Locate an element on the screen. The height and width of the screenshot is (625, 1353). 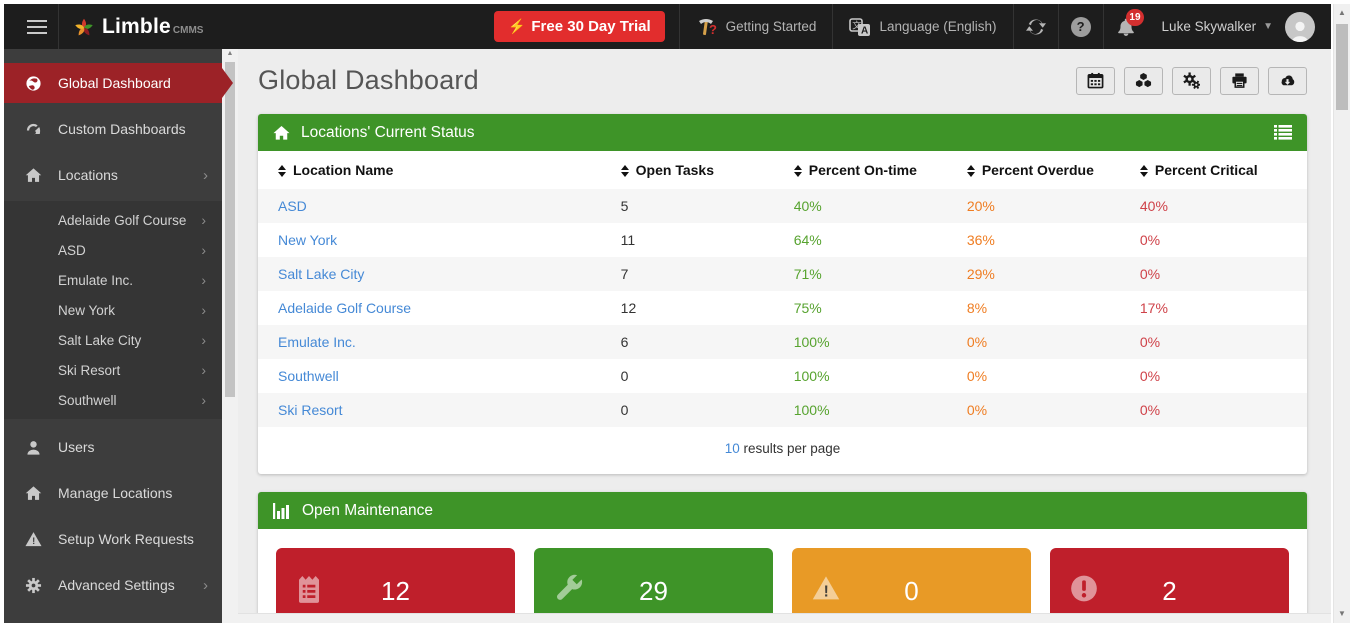
sidebar-scrollbar-thumb is located at coordinates (230, 229).